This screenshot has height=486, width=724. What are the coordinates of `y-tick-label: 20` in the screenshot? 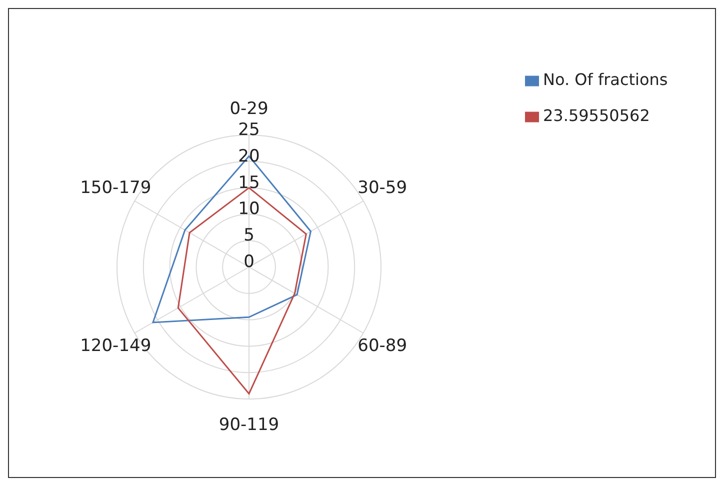 It's located at (249, 156).